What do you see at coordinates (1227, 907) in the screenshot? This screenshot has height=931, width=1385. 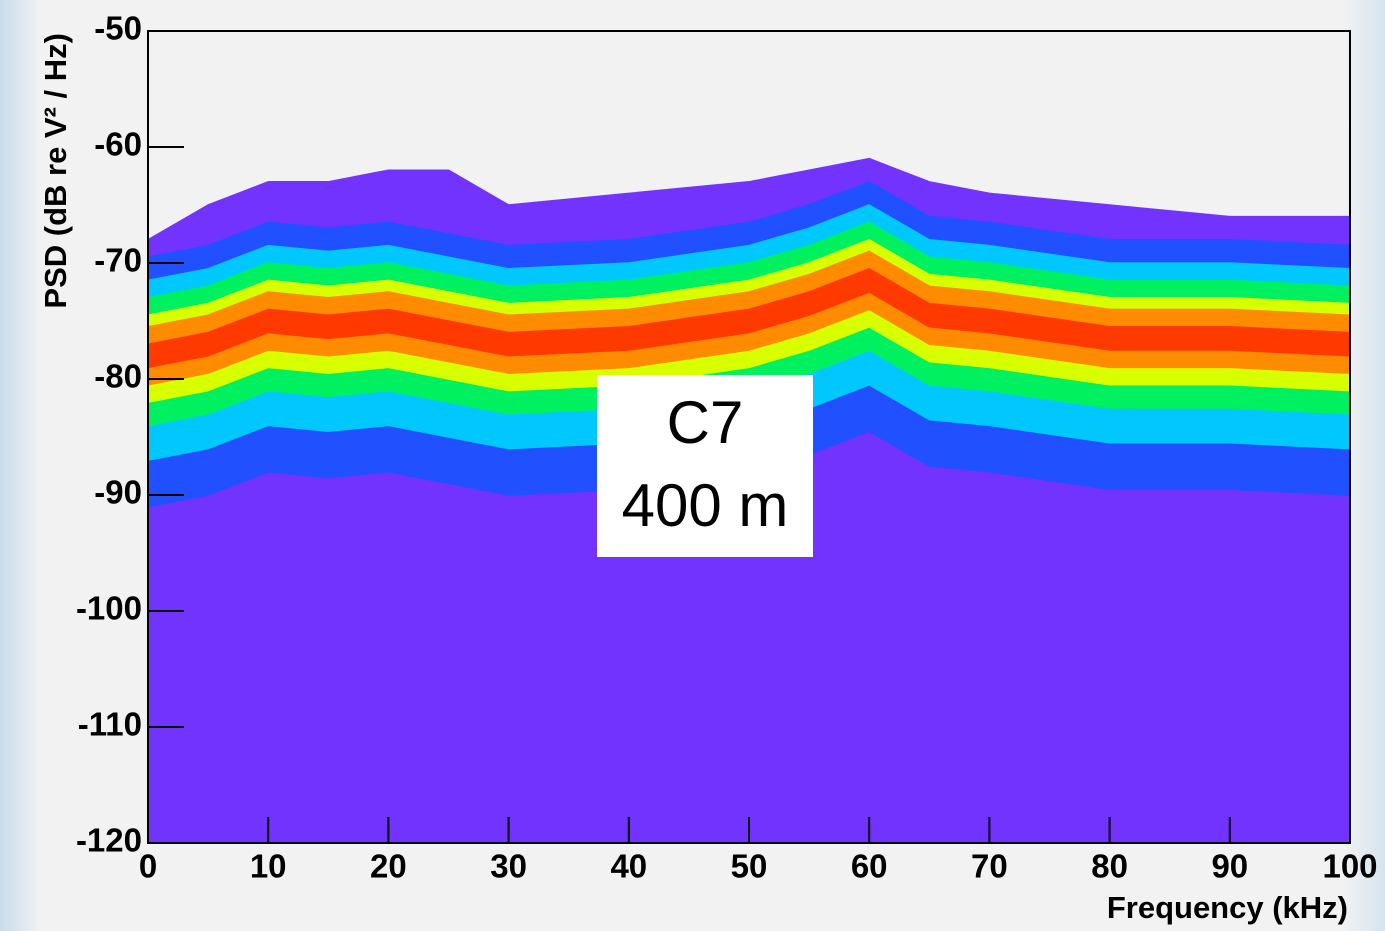 I see `x-axis-label: Frequency (kHz)` at bounding box center [1227, 907].